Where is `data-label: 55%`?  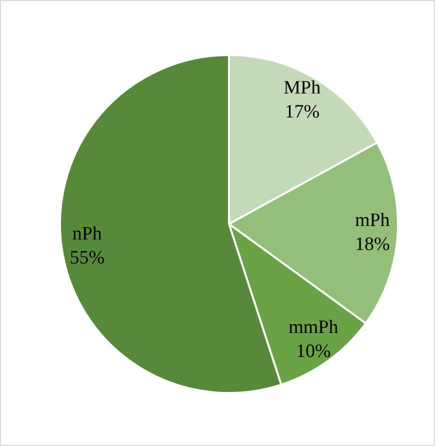
data-label: 55% is located at coordinates (87, 257).